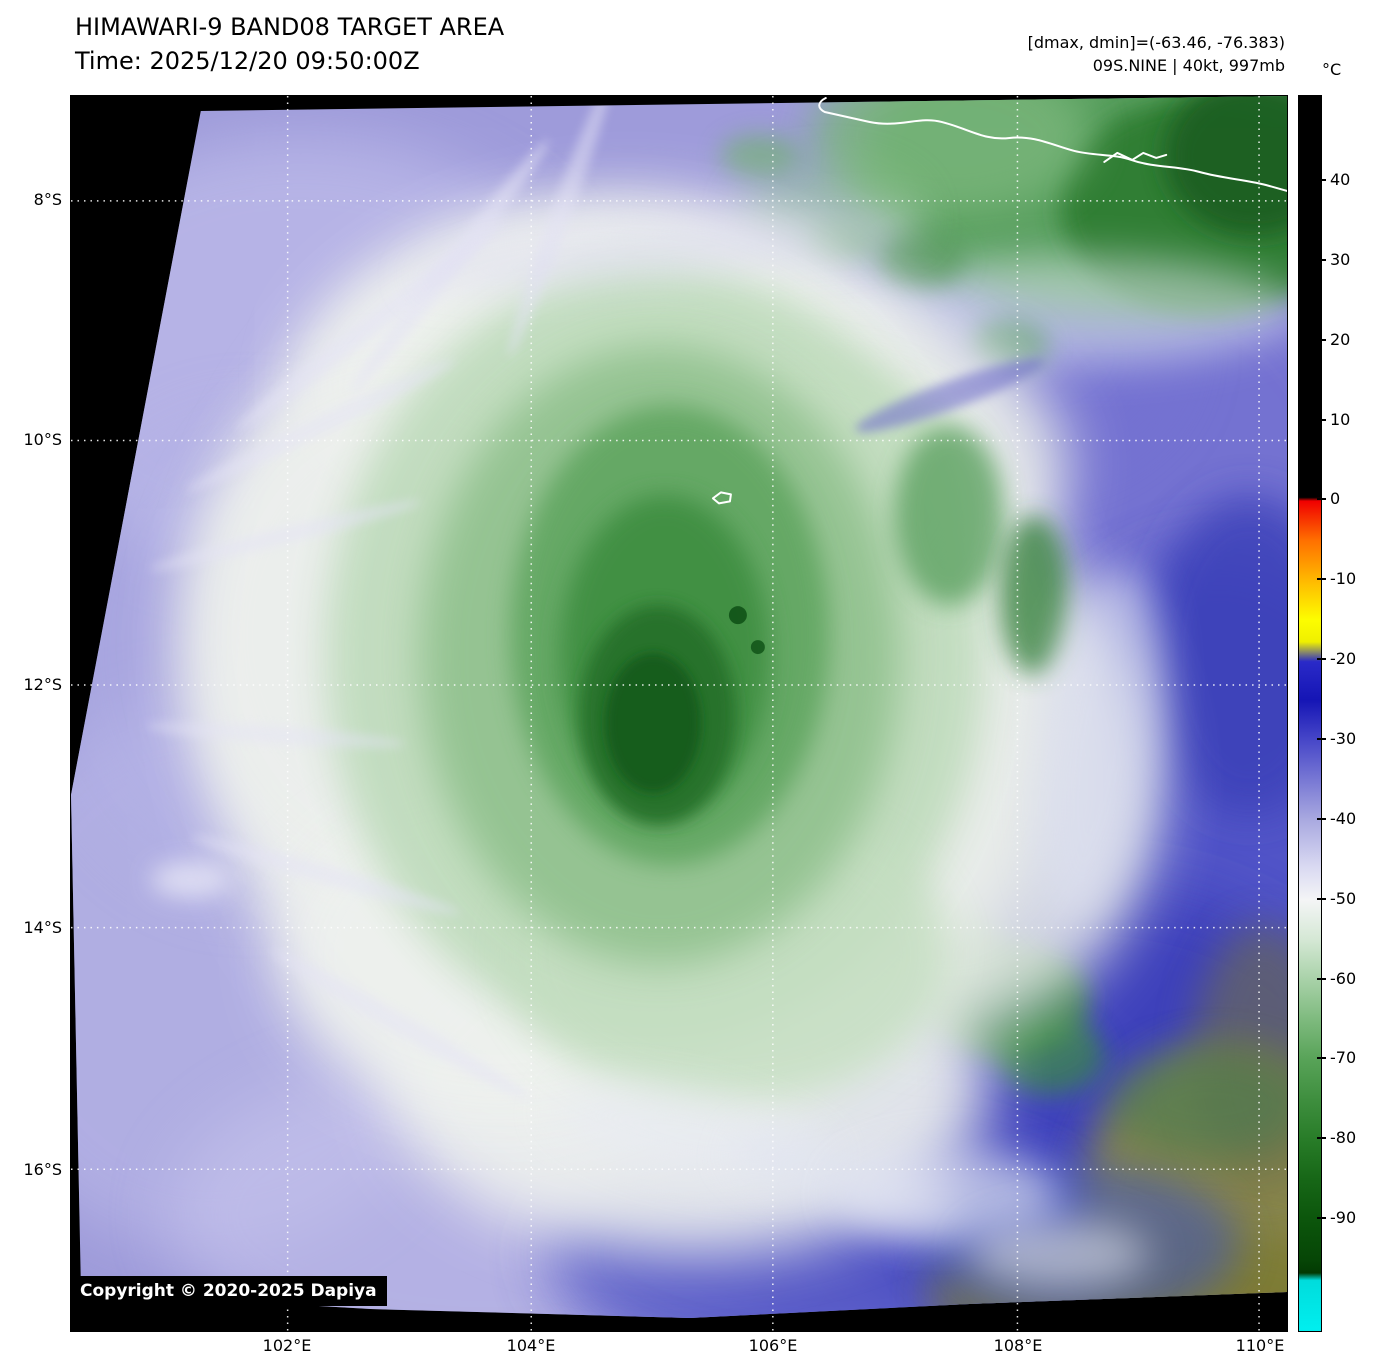 The height and width of the screenshot is (1359, 1388). What do you see at coordinates (1332, 69) in the screenshot?
I see `colorbar-unit-label: °C` at bounding box center [1332, 69].